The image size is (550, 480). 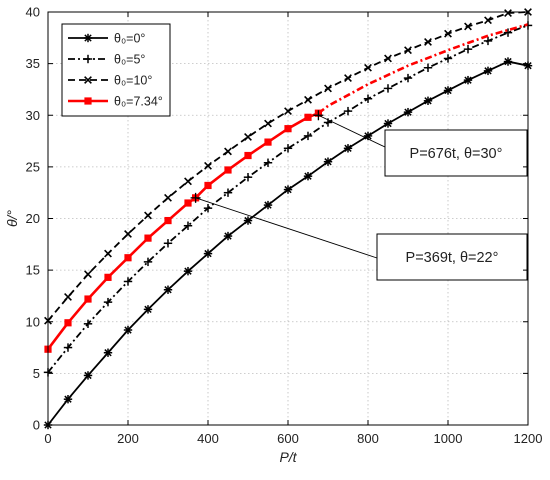 I want to click on legend-item: θ₀=5°, so click(x=106, y=60).